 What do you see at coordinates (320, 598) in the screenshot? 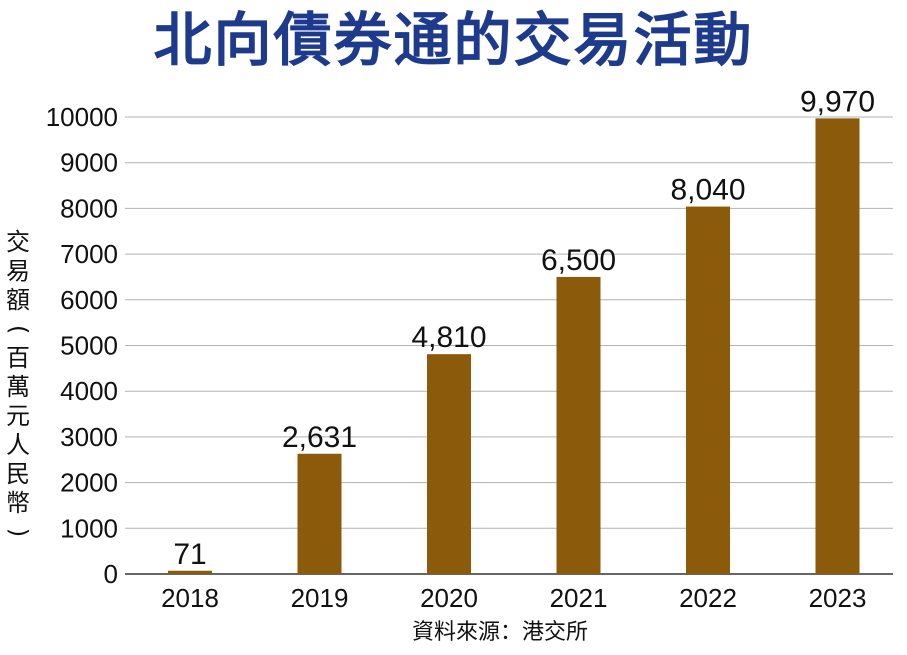
I see `x-tick-label: 2019` at bounding box center [320, 598].